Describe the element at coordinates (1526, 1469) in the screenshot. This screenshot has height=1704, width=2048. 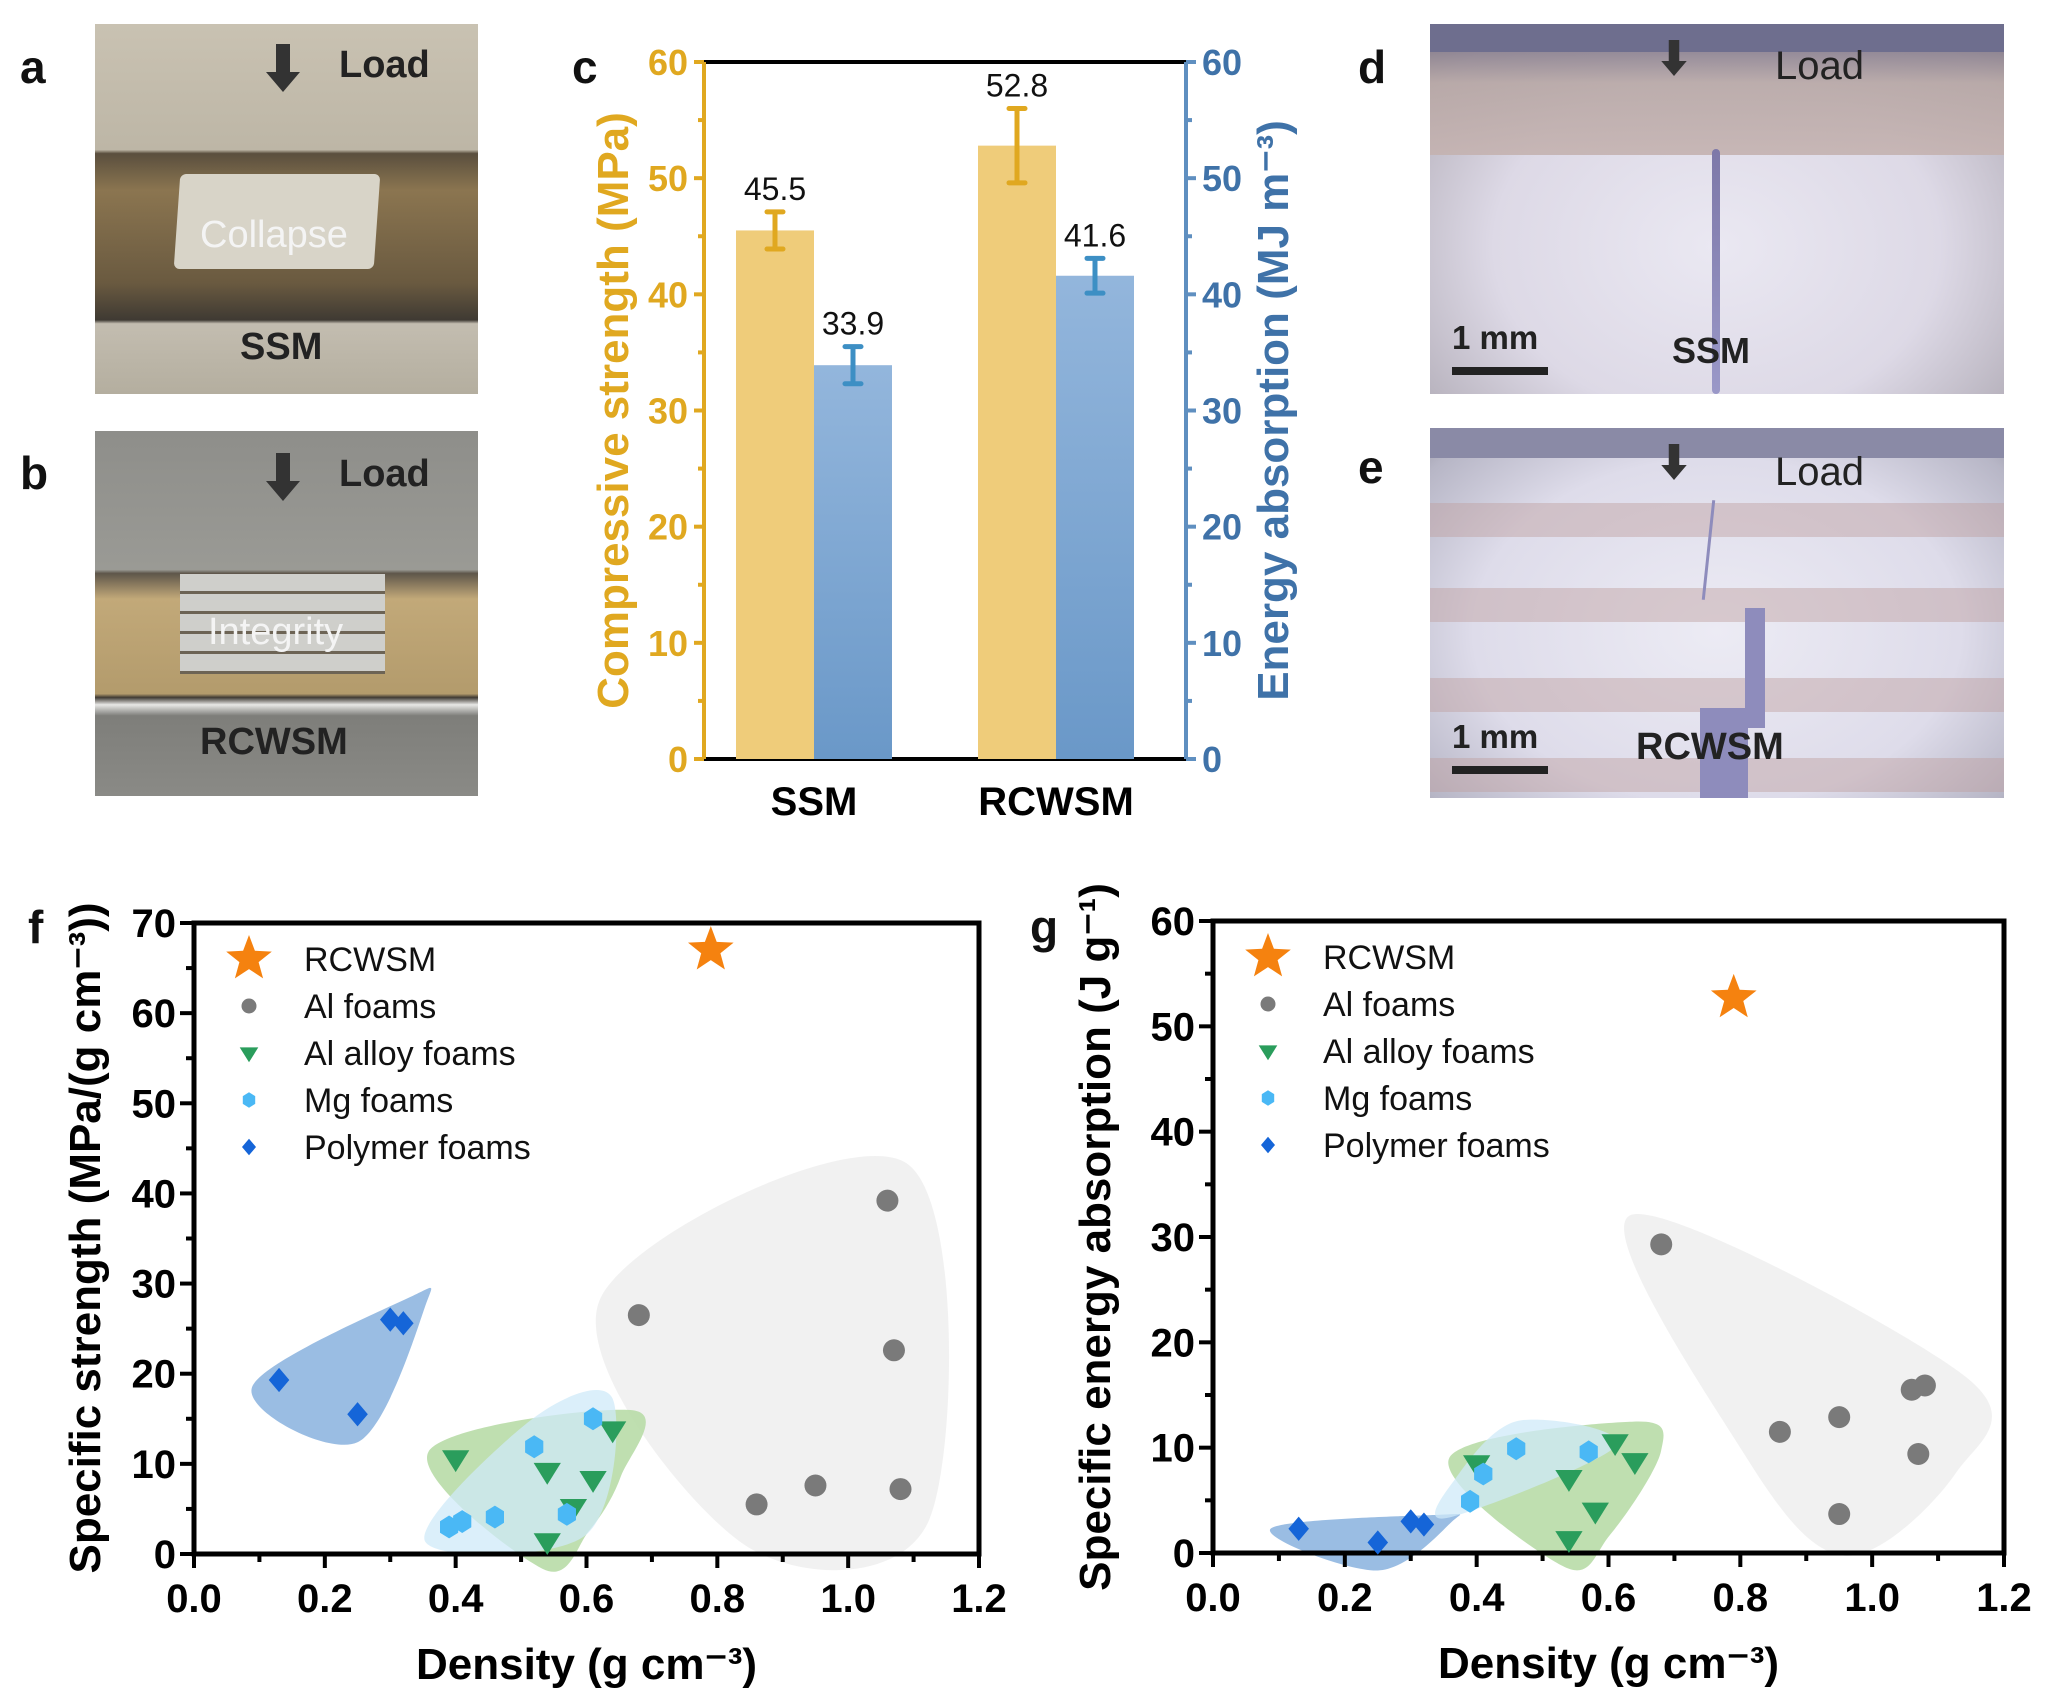
I see `region-mg-foams` at that location.